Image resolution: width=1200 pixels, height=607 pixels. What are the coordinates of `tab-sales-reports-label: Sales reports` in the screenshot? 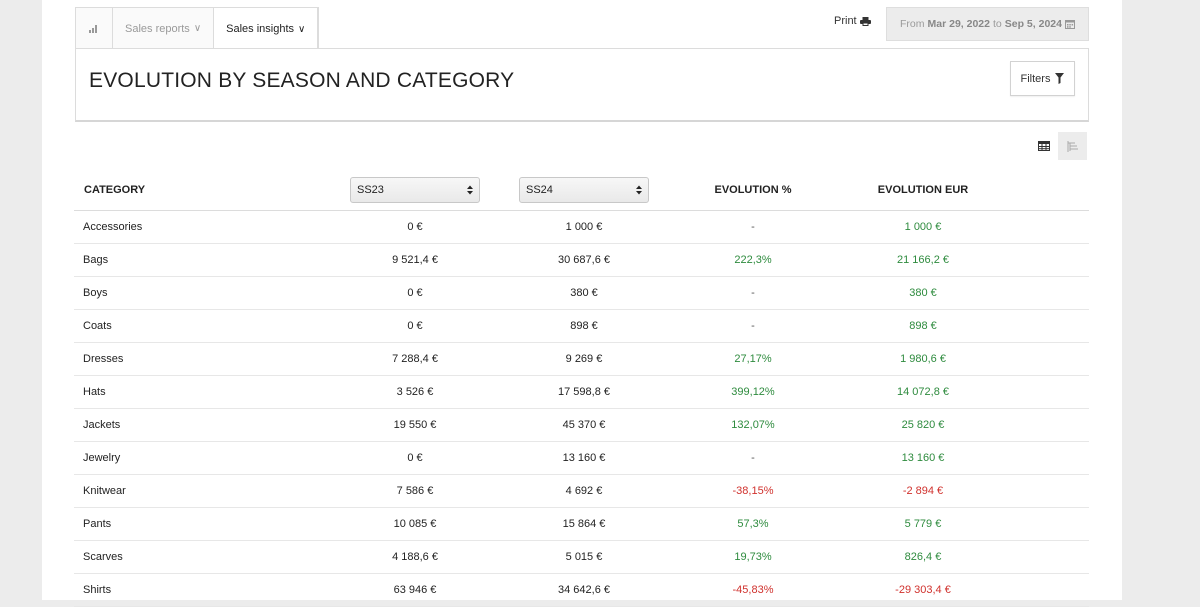 It's located at (157, 28).